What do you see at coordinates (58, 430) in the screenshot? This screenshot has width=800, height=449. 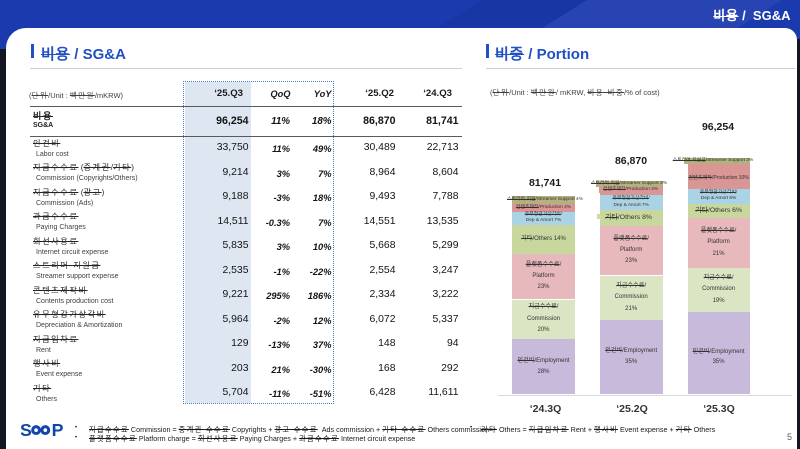 I see `svg-text: P` at bounding box center [58, 430].